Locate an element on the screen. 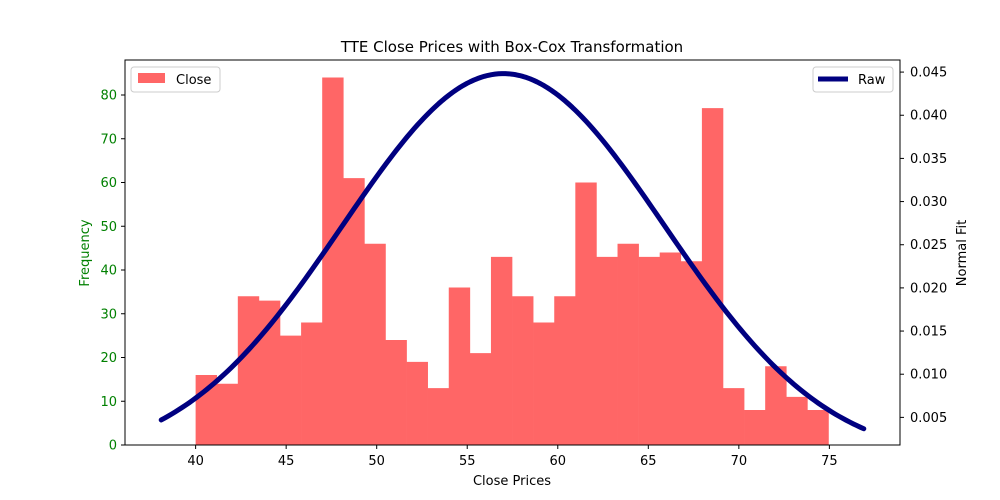 The width and height of the screenshot is (1000, 500). legend-close-label: Close is located at coordinates (193, 80).